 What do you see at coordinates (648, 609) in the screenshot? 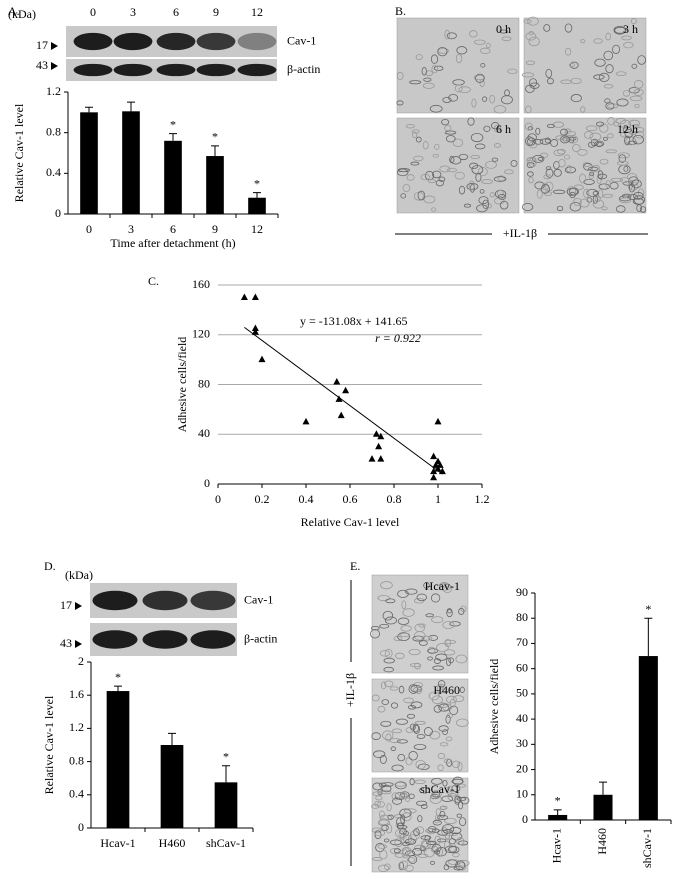
I see `significance-mark: *` at bounding box center [648, 609].